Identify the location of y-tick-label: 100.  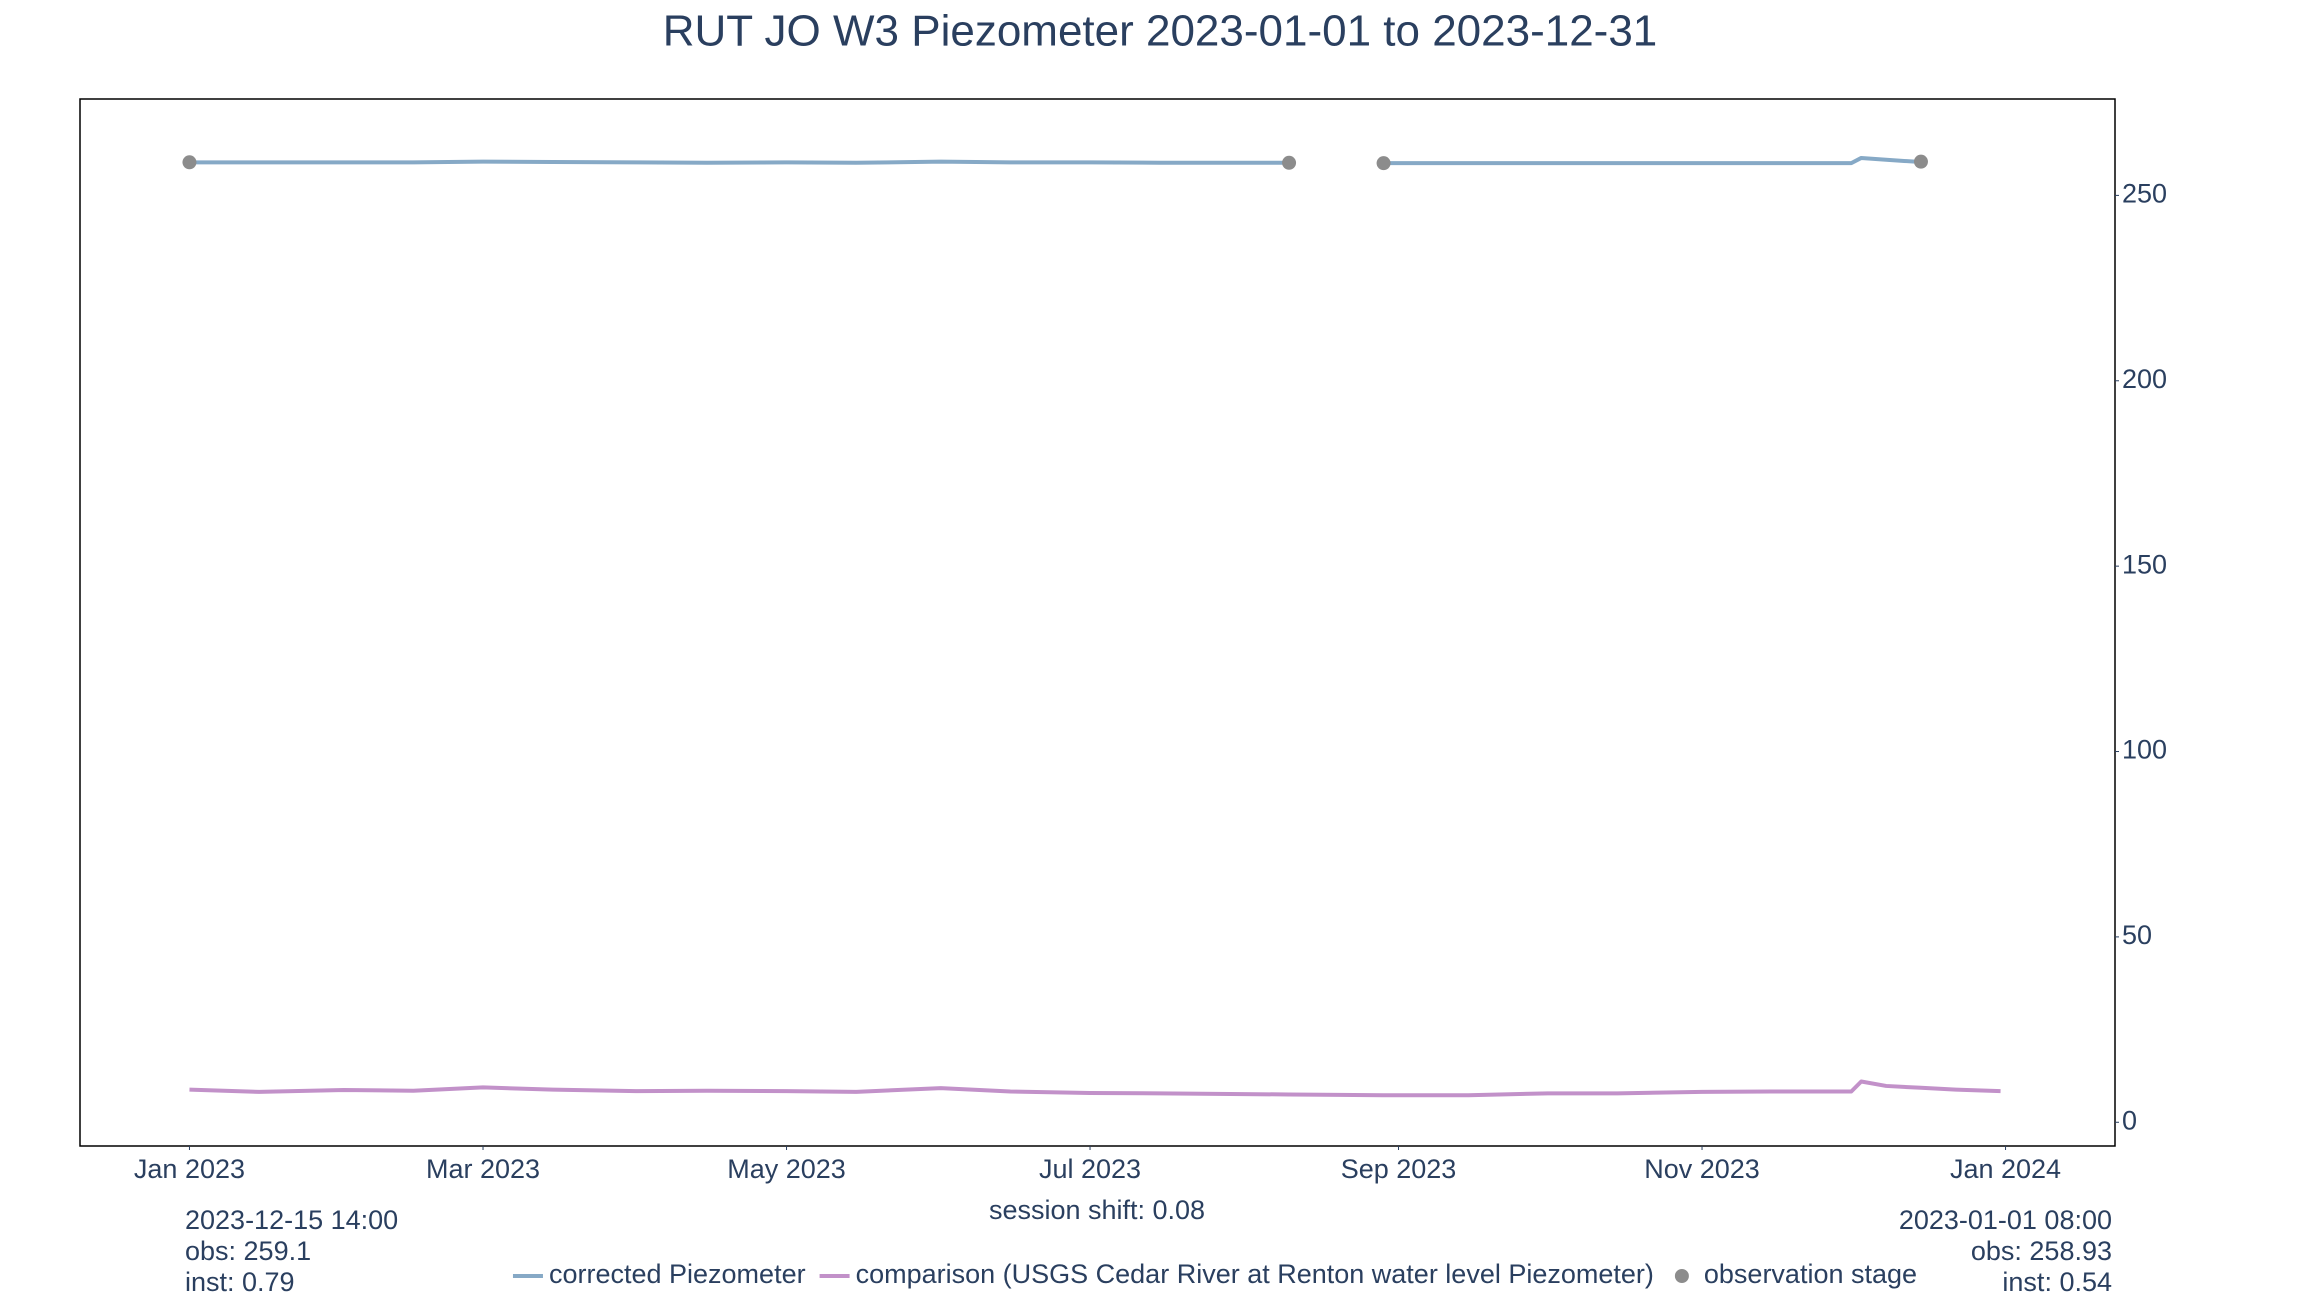
(2144, 750).